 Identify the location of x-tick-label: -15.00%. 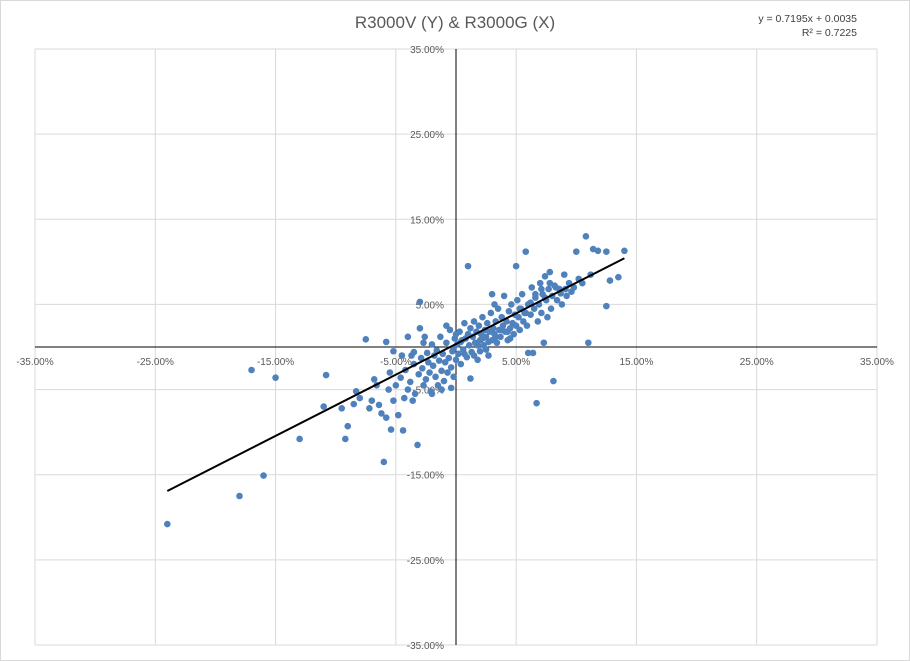
(275, 362).